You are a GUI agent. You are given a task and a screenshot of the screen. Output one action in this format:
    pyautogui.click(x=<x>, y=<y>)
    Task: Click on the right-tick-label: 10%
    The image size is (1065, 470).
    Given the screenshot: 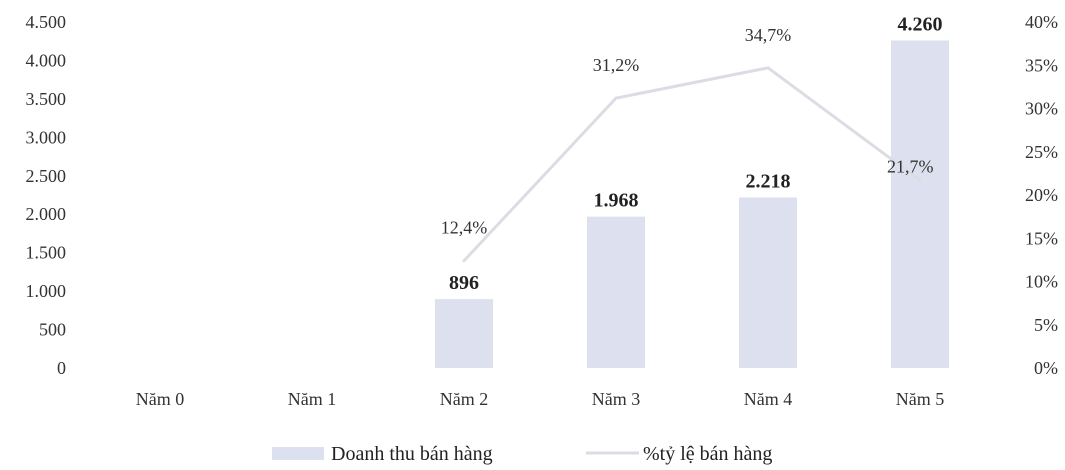 What is the action you would take?
    pyautogui.click(x=1041, y=282)
    